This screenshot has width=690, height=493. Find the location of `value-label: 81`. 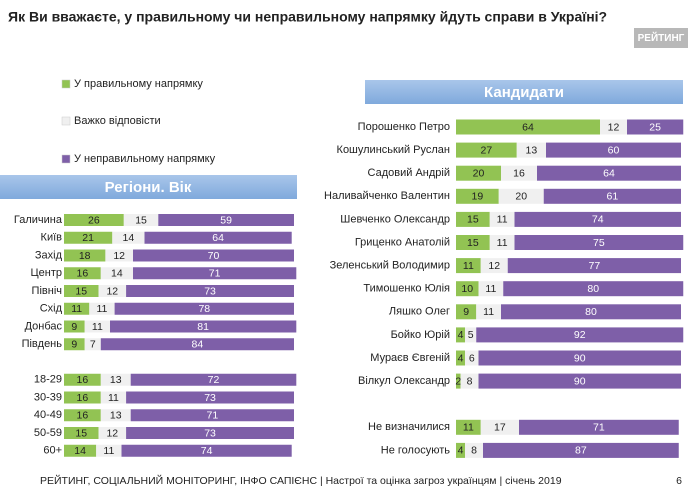

value-label: 81 is located at coordinates (203, 327).